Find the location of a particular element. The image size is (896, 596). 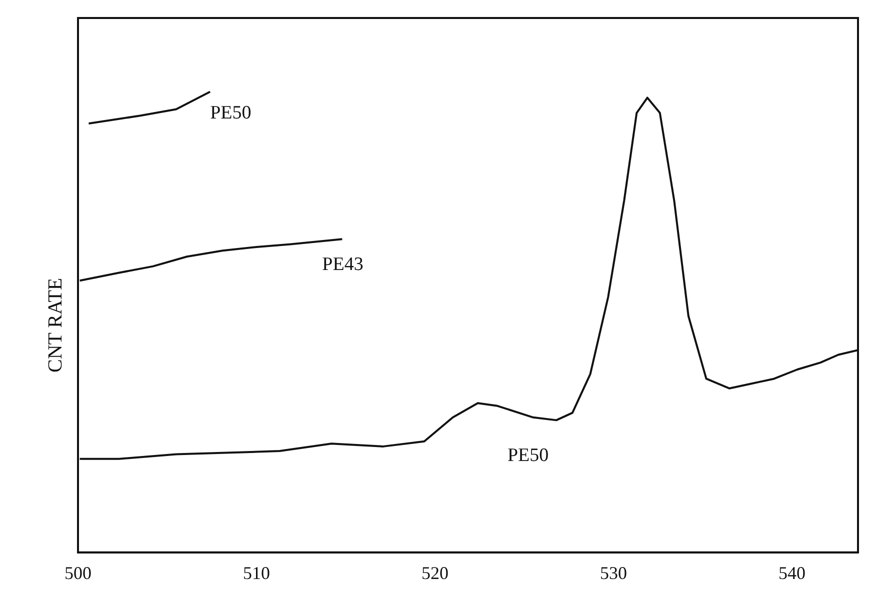

x-tick-label: 500 is located at coordinates (78, 572).